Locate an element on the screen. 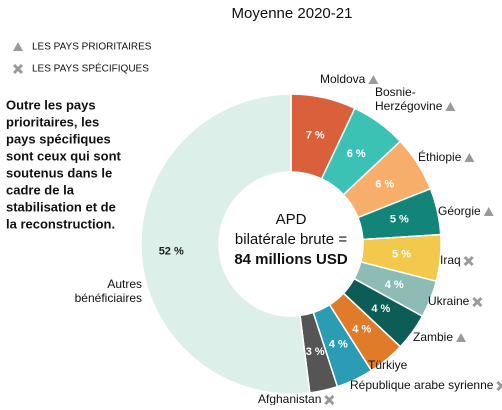 The width and height of the screenshot is (502, 410). chart-subtitle: Moyenne 2020-21 is located at coordinates (292, 13).